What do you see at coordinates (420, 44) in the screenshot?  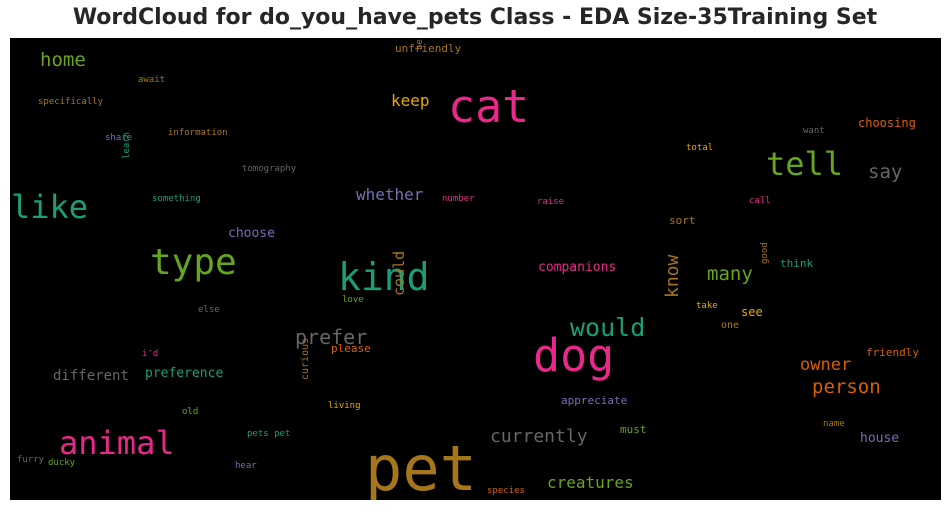 I see `word-belong: belong` at bounding box center [420, 44].